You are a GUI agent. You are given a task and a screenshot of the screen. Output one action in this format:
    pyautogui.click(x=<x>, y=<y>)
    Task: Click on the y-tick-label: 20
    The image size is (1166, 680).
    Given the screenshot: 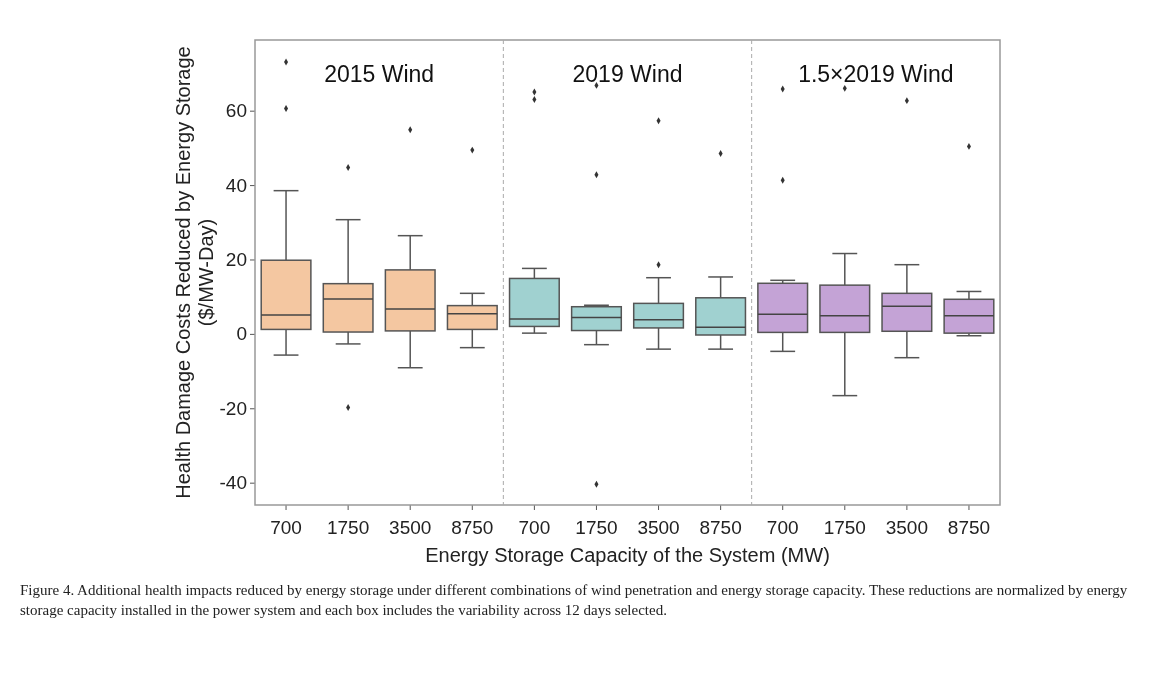 What is the action you would take?
    pyautogui.click(x=236, y=260)
    